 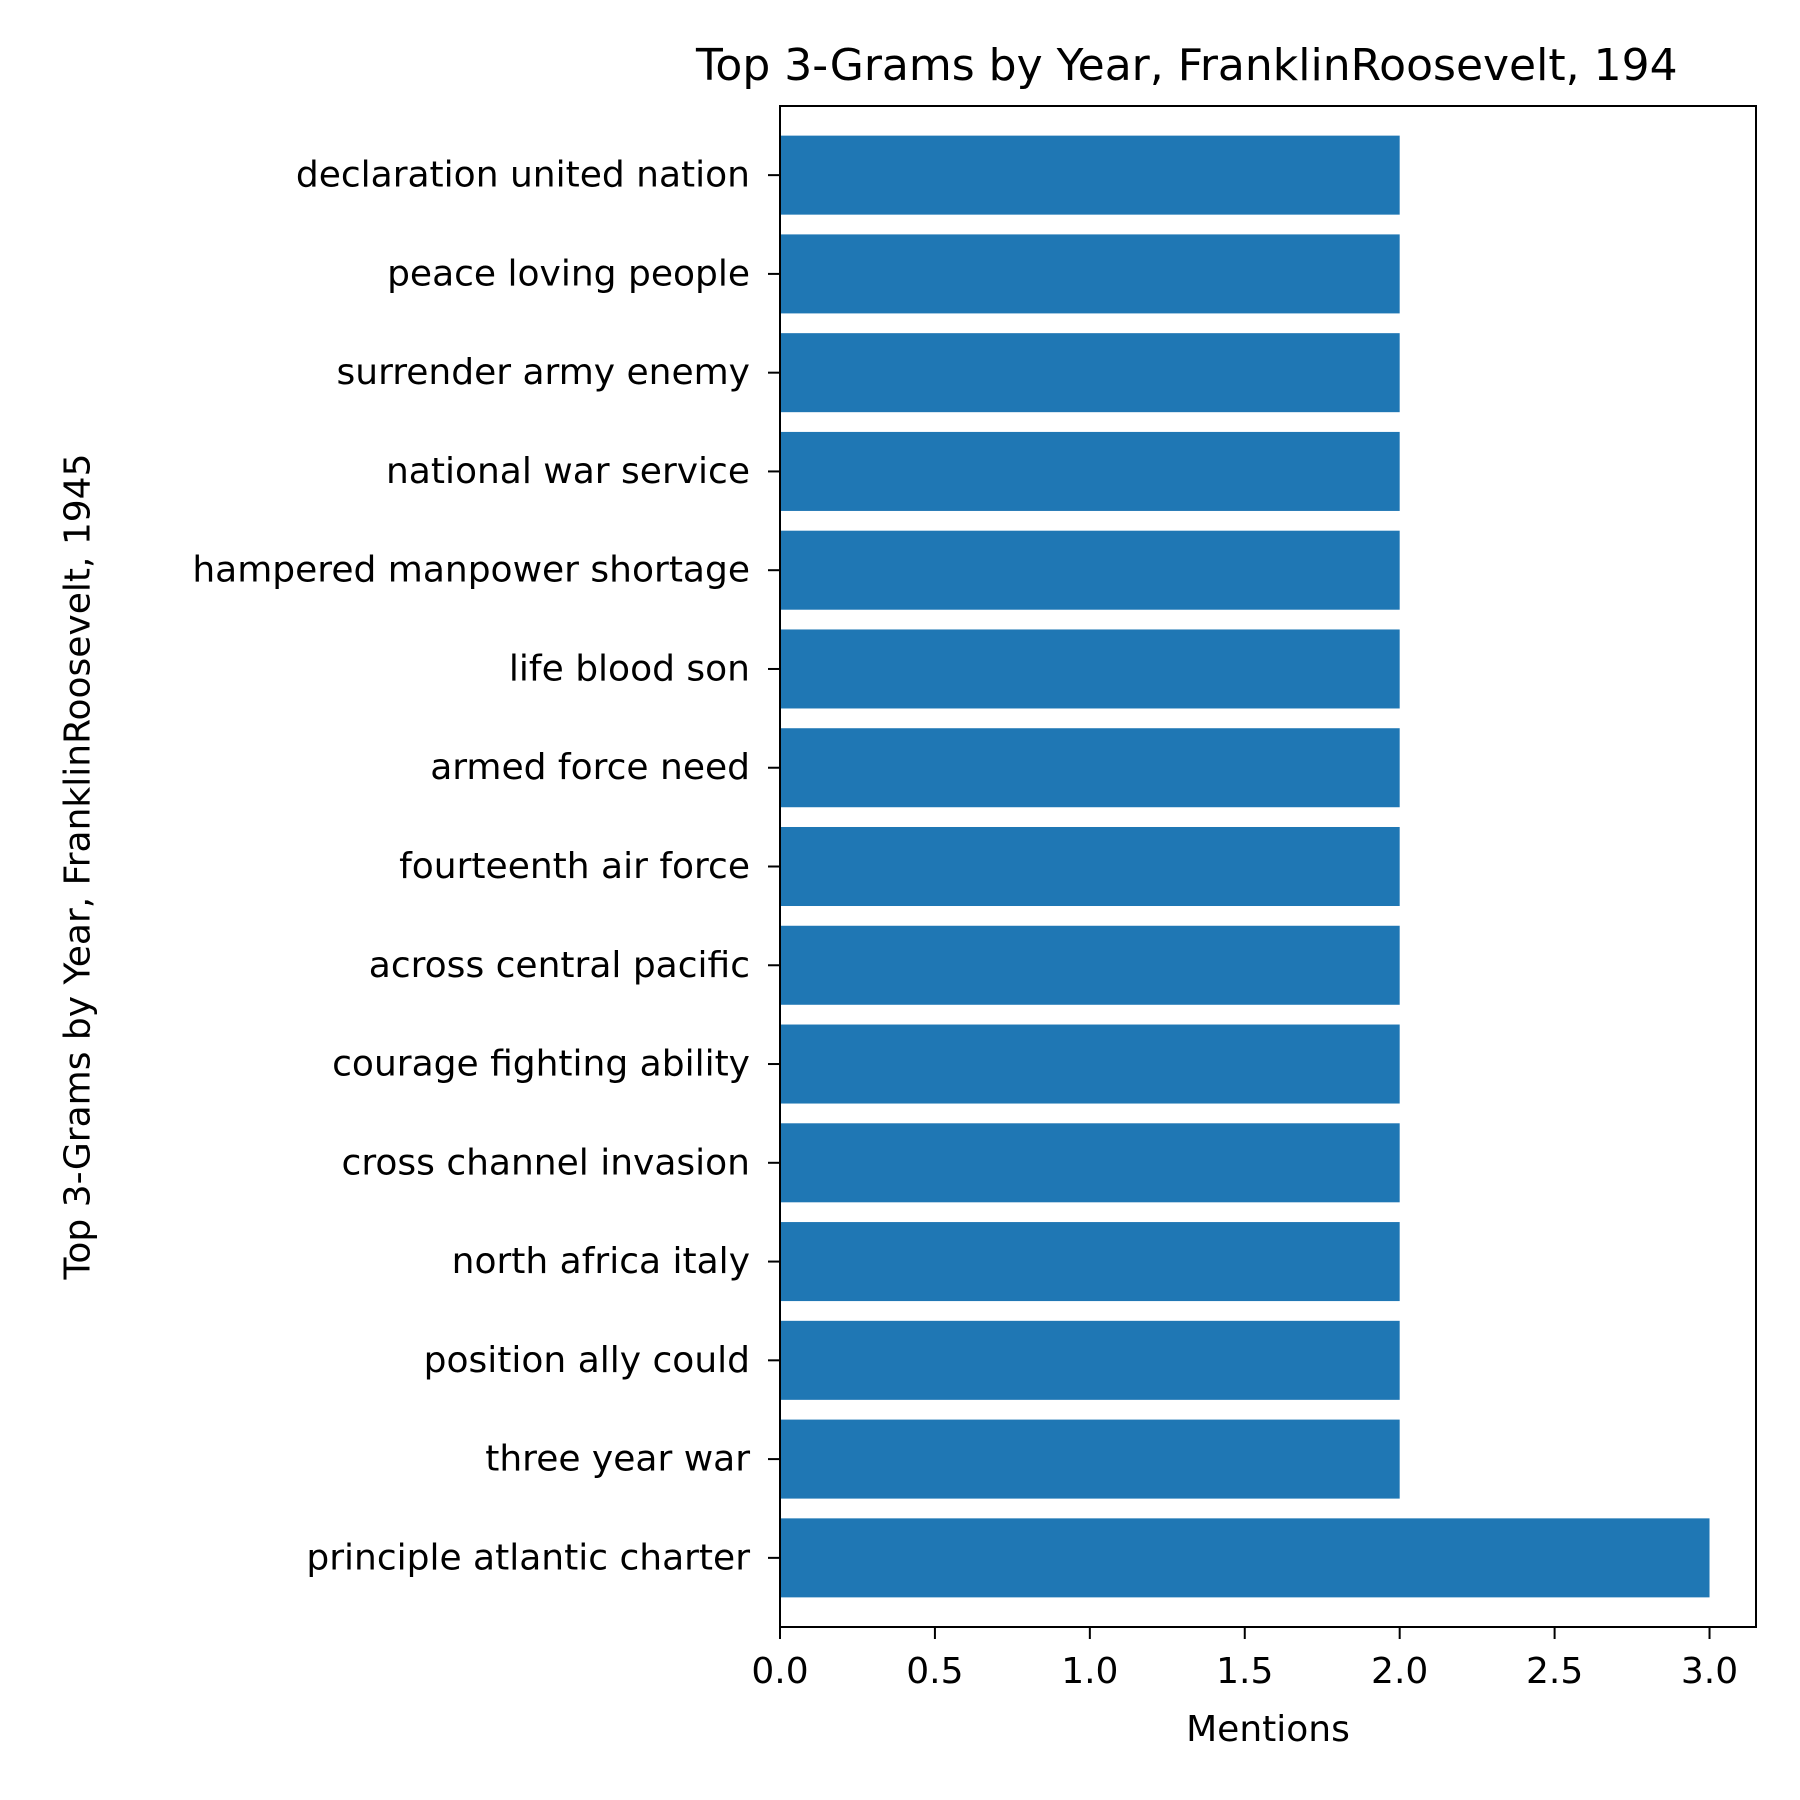 I want to click on x-axis-title: Mentions, so click(x=1268, y=1729).